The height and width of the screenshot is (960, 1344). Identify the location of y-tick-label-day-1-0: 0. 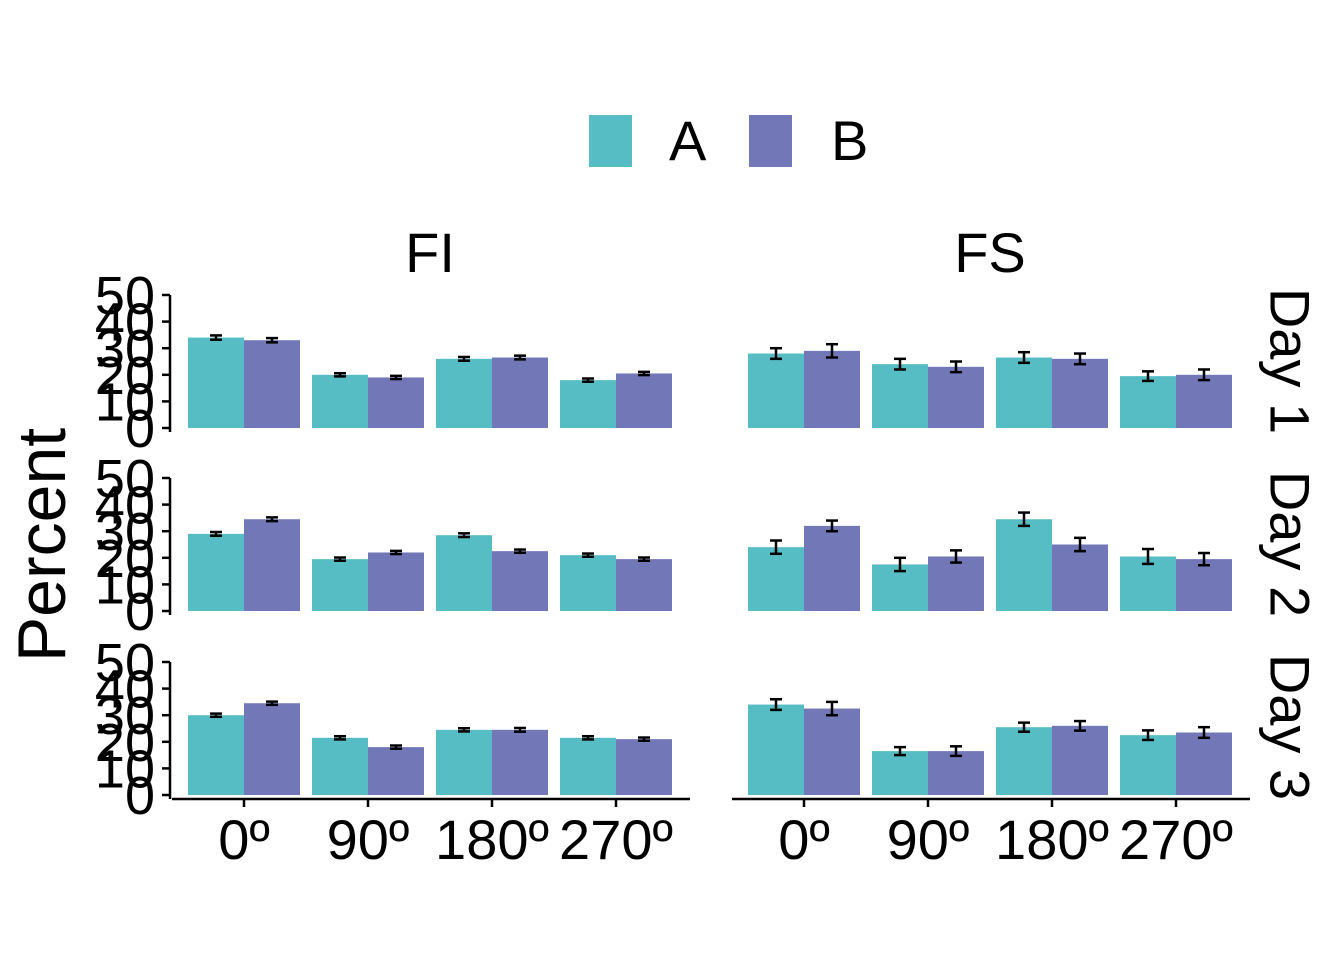
(140, 429).